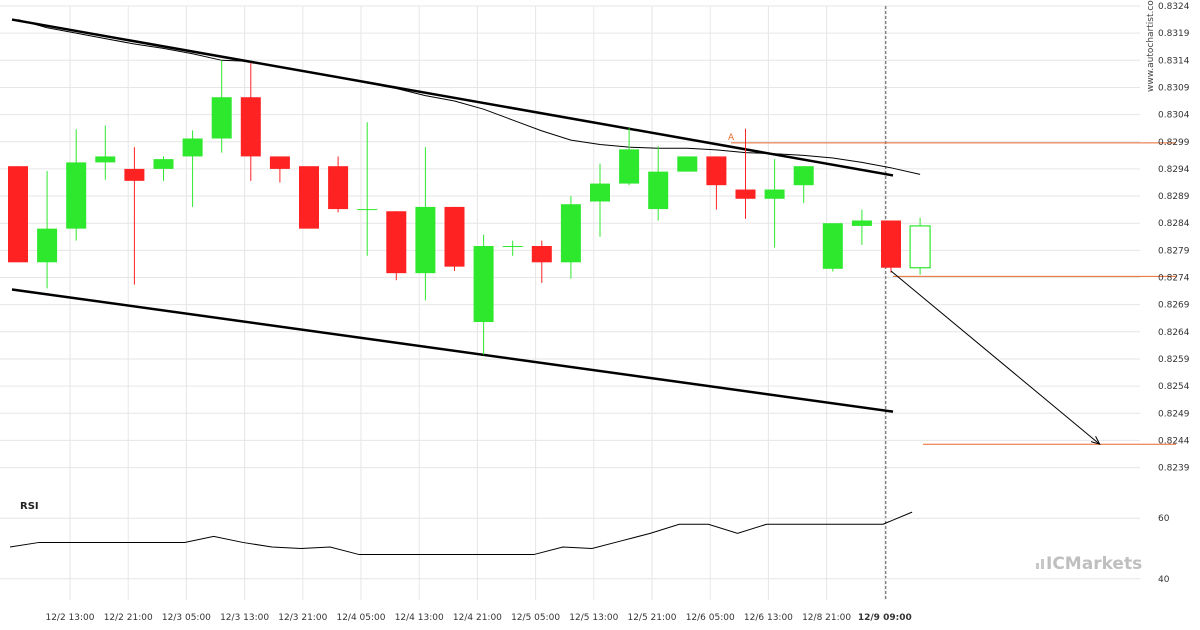 The height and width of the screenshot is (630, 1200). I want to click on price-tick-label: 0.8264, so click(1174, 333).